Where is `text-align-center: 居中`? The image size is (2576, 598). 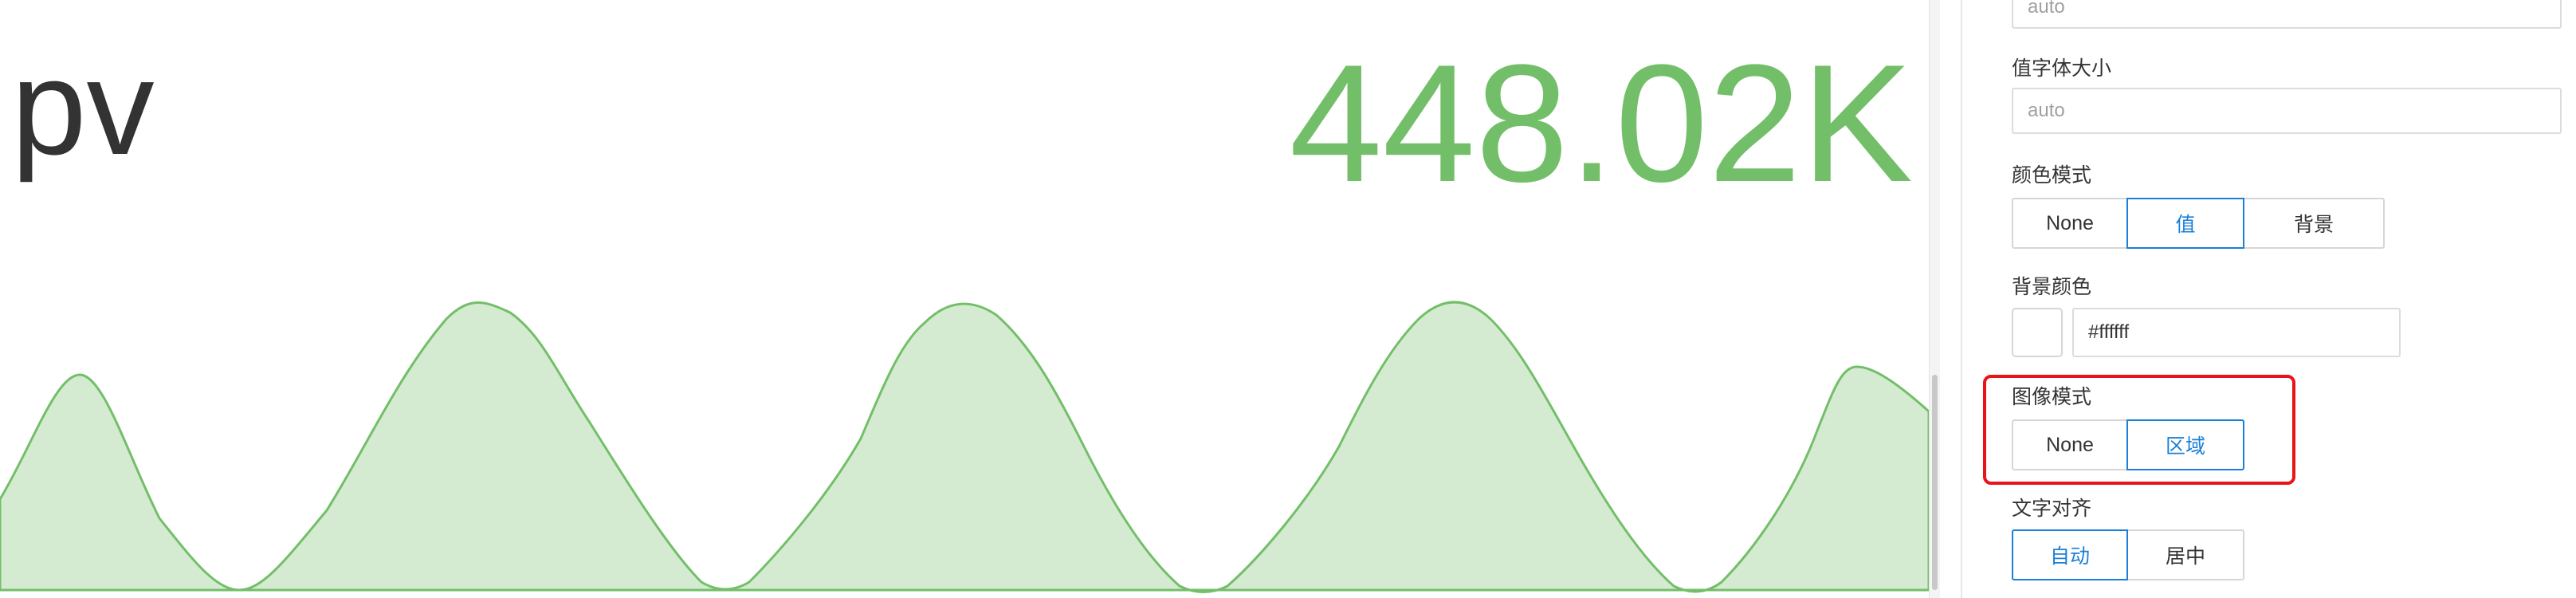 text-align-center: 居中 is located at coordinates (2185, 554).